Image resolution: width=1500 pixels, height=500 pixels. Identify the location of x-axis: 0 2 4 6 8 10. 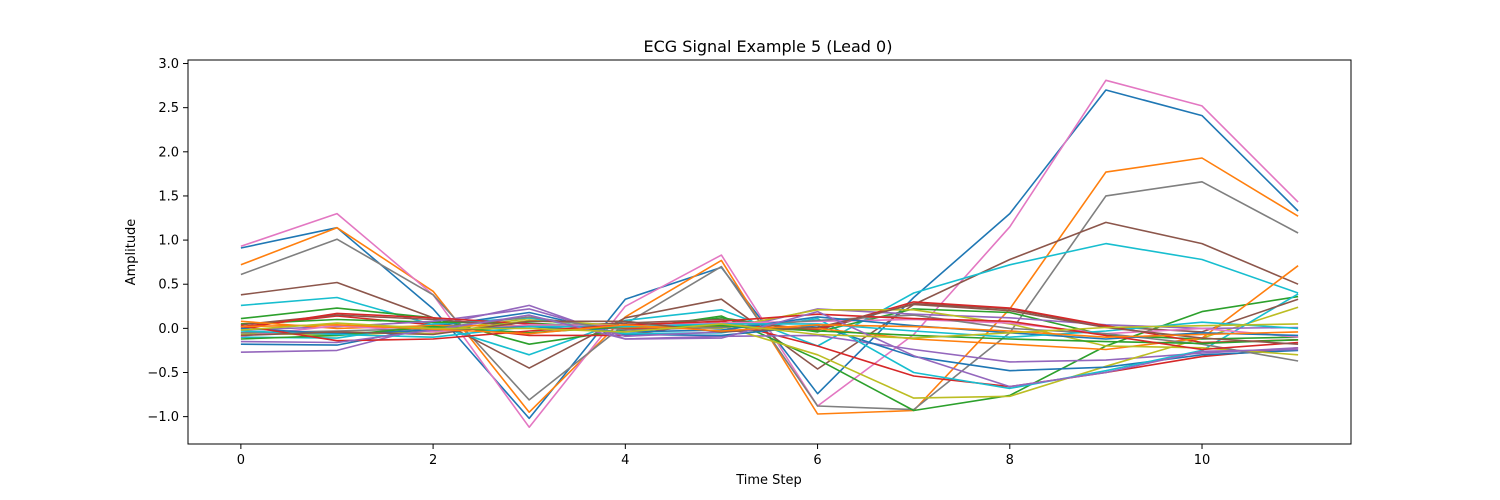
(724, 456).